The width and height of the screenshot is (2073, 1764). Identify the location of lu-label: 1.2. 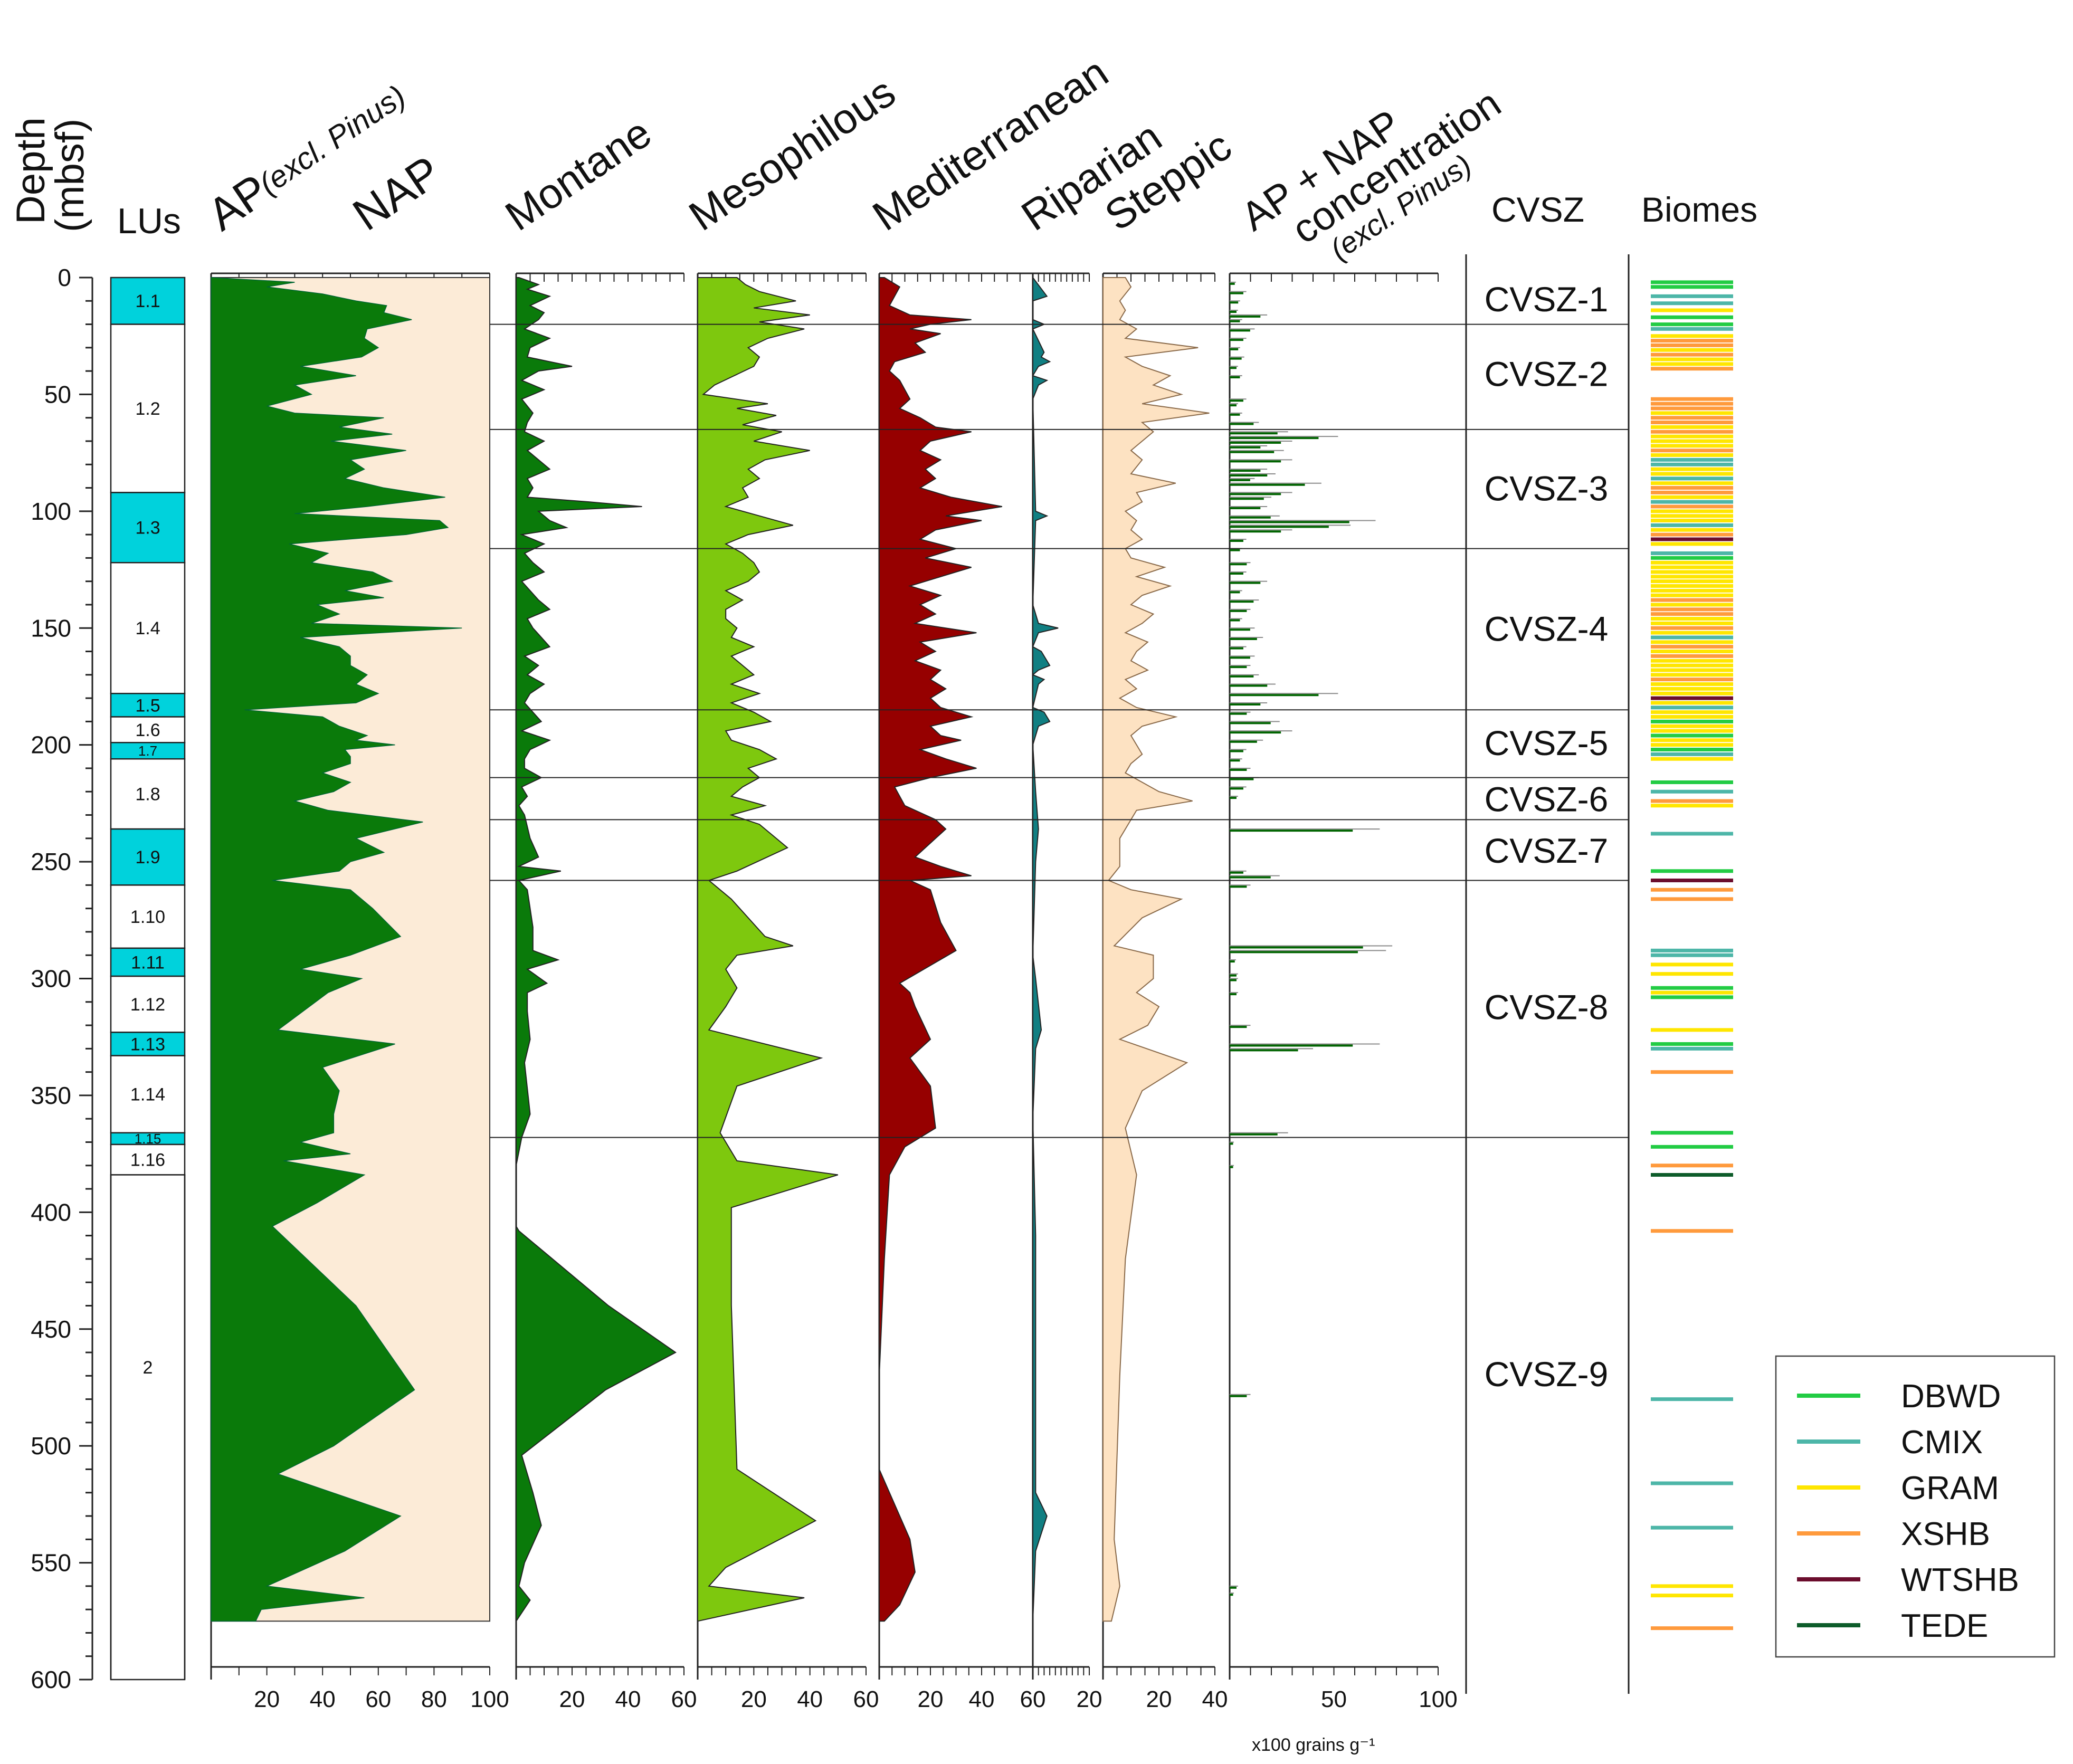
(147, 409).